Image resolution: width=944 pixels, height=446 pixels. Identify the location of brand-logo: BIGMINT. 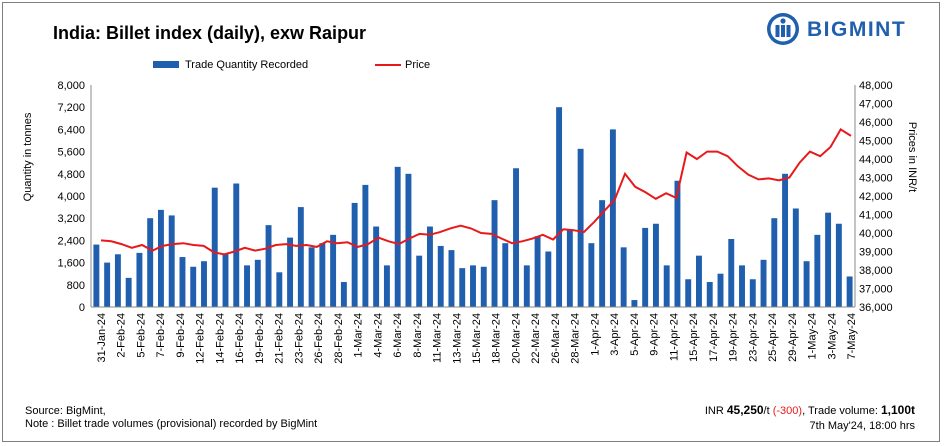
(850, 29).